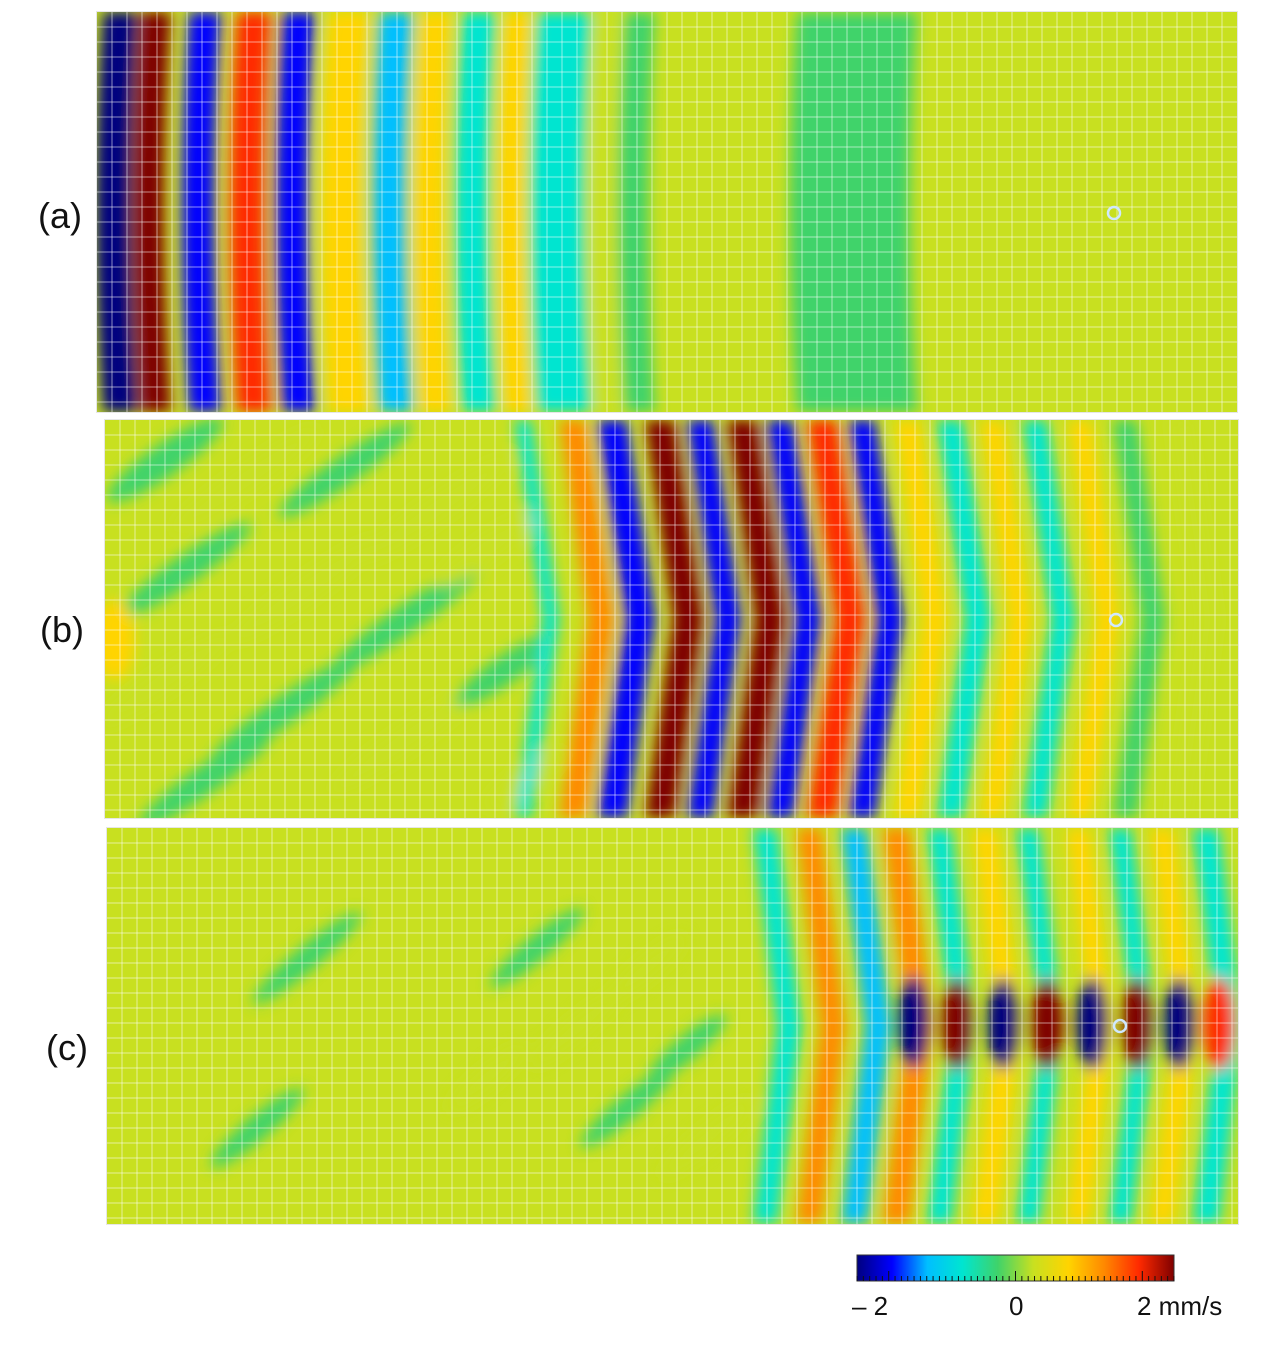  I want to click on colorbar-tick-label-2: 2 mm/s, so click(1180, 1306).